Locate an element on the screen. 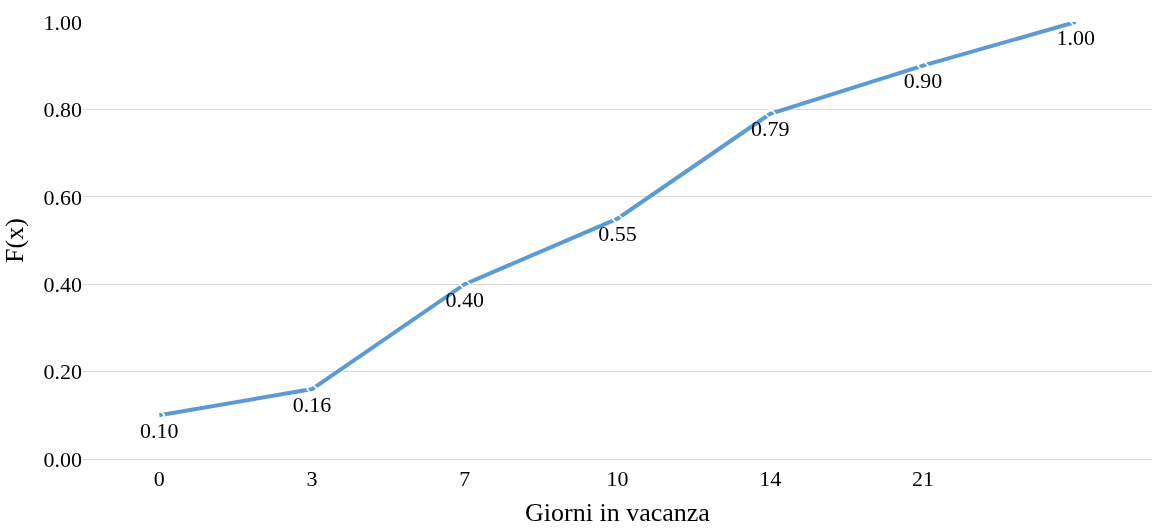 The image size is (1162, 532). x-tick-label: 3 is located at coordinates (312, 479).